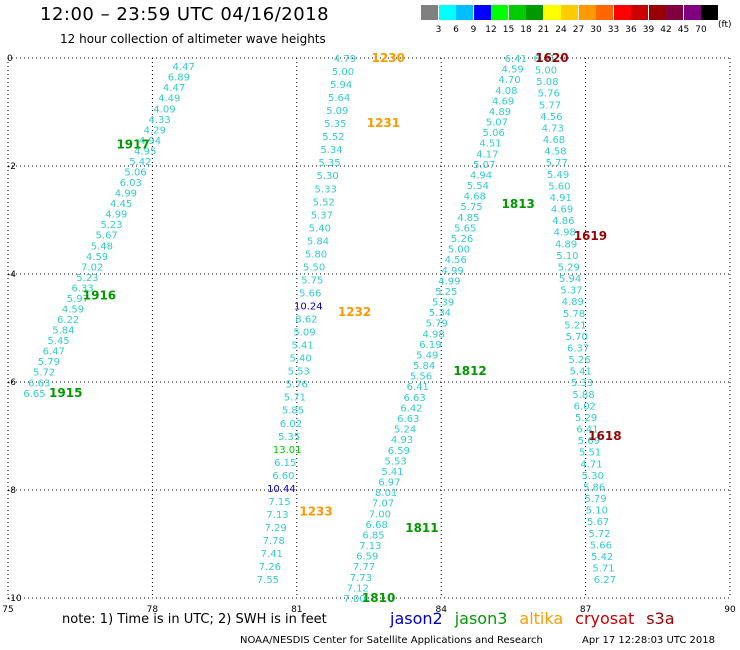  I want to click on legend-tick-label: 70, so click(701, 30).